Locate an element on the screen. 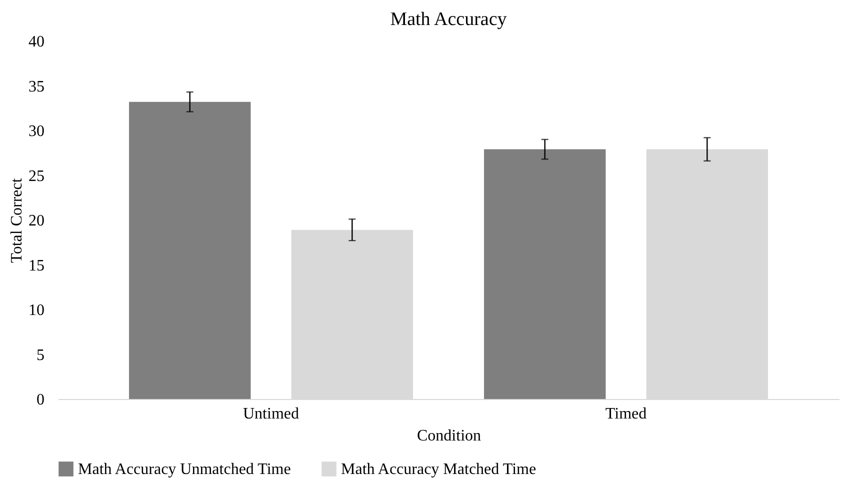  x-tick-label: Timed is located at coordinates (626, 414).